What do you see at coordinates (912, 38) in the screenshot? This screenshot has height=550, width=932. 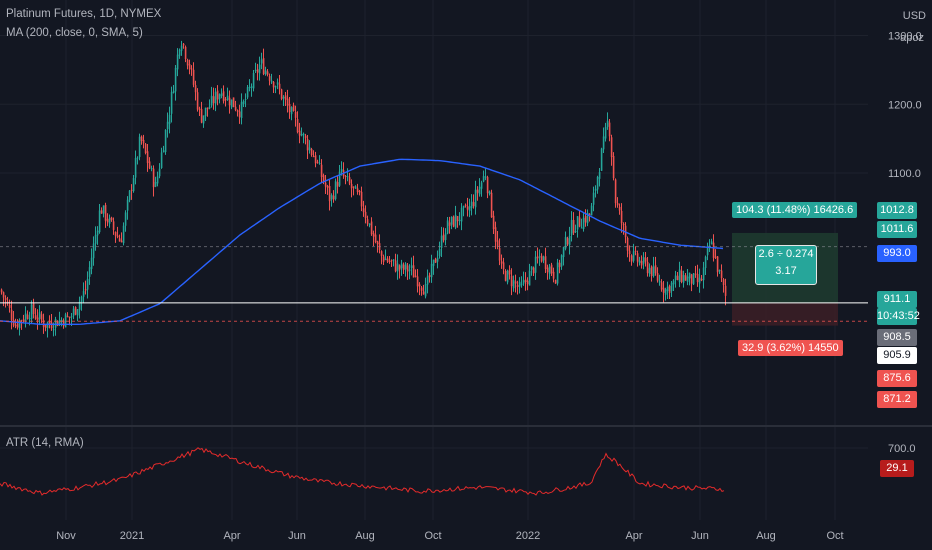 I see `scale-mode-label: apoz` at bounding box center [912, 38].